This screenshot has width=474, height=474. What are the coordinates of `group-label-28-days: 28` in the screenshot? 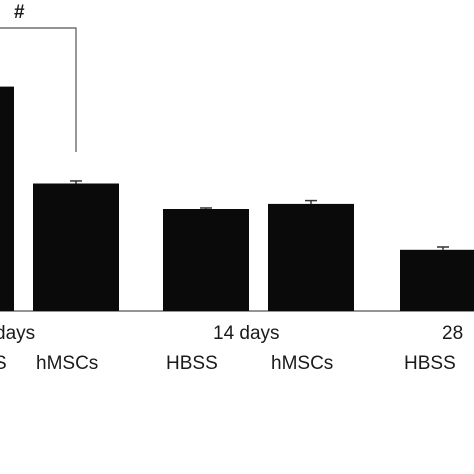 It's located at (452, 333).